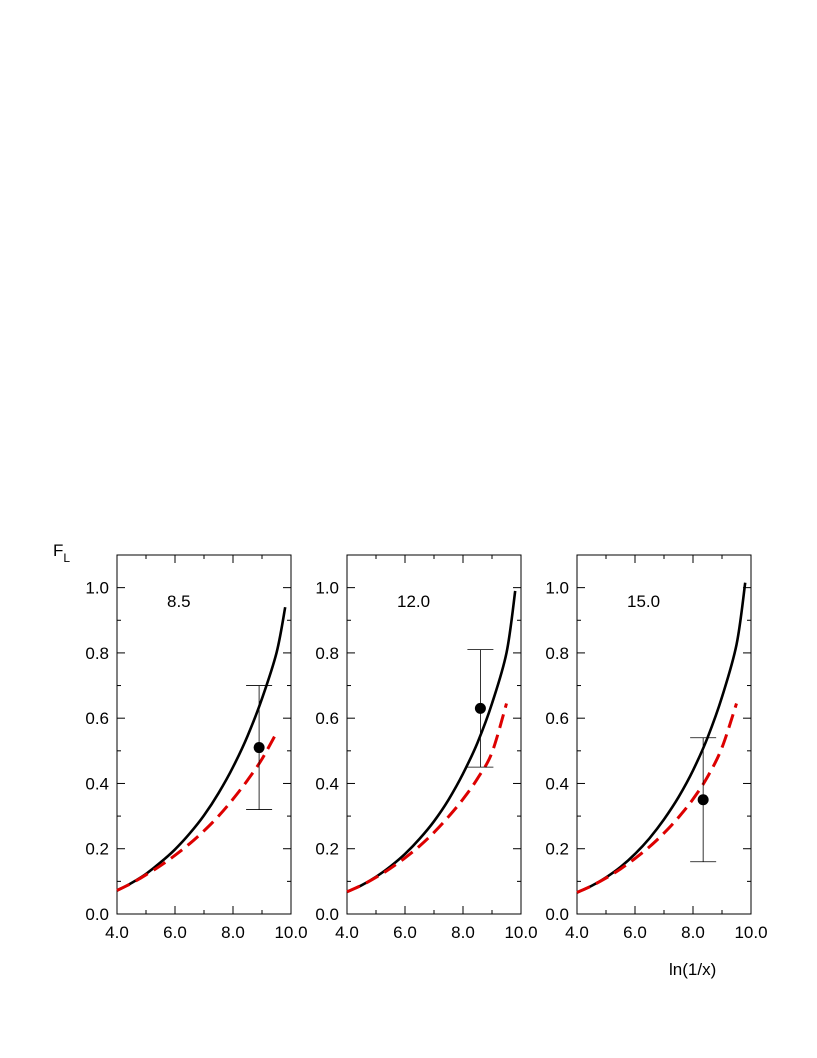  What do you see at coordinates (58, 550) in the screenshot?
I see `y-axis-title-main: F` at bounding box center [58, 550].